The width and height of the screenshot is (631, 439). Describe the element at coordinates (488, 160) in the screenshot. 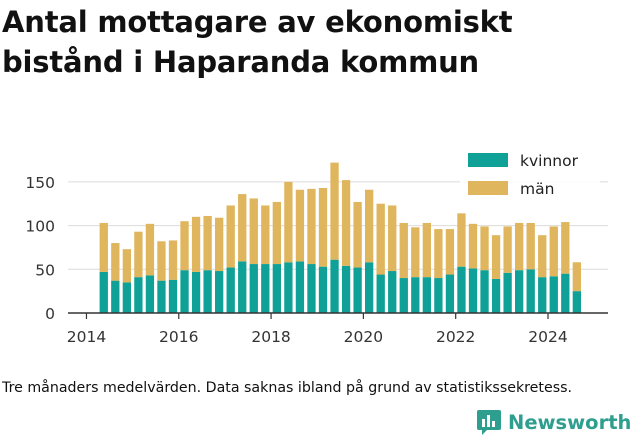

I see `legend-swatch-kvinnor` at that location.